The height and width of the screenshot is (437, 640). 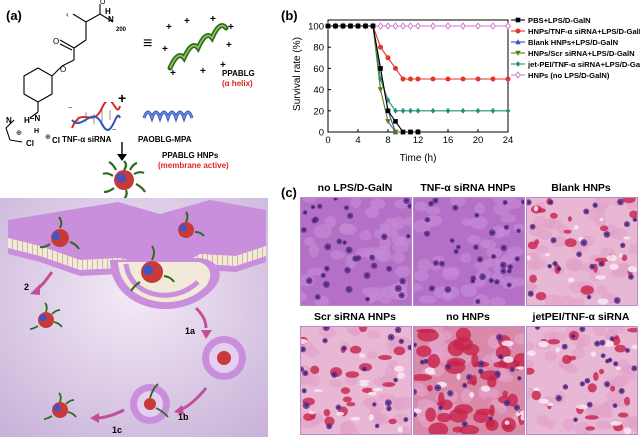 I want to click on paoblg-icon, so click(x=168, y=116).